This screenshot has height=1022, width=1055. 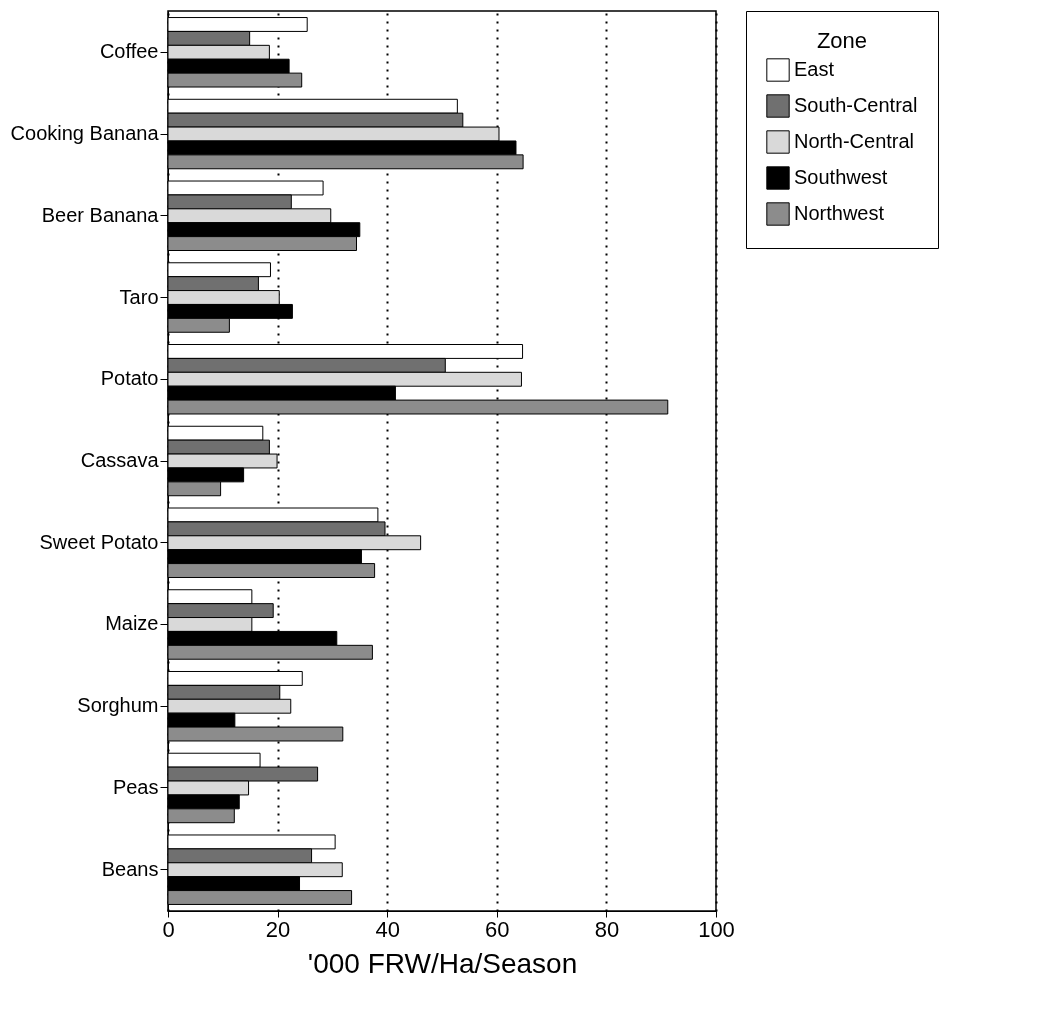 I want to click on legend-label: East, so click(x=814, y=69).